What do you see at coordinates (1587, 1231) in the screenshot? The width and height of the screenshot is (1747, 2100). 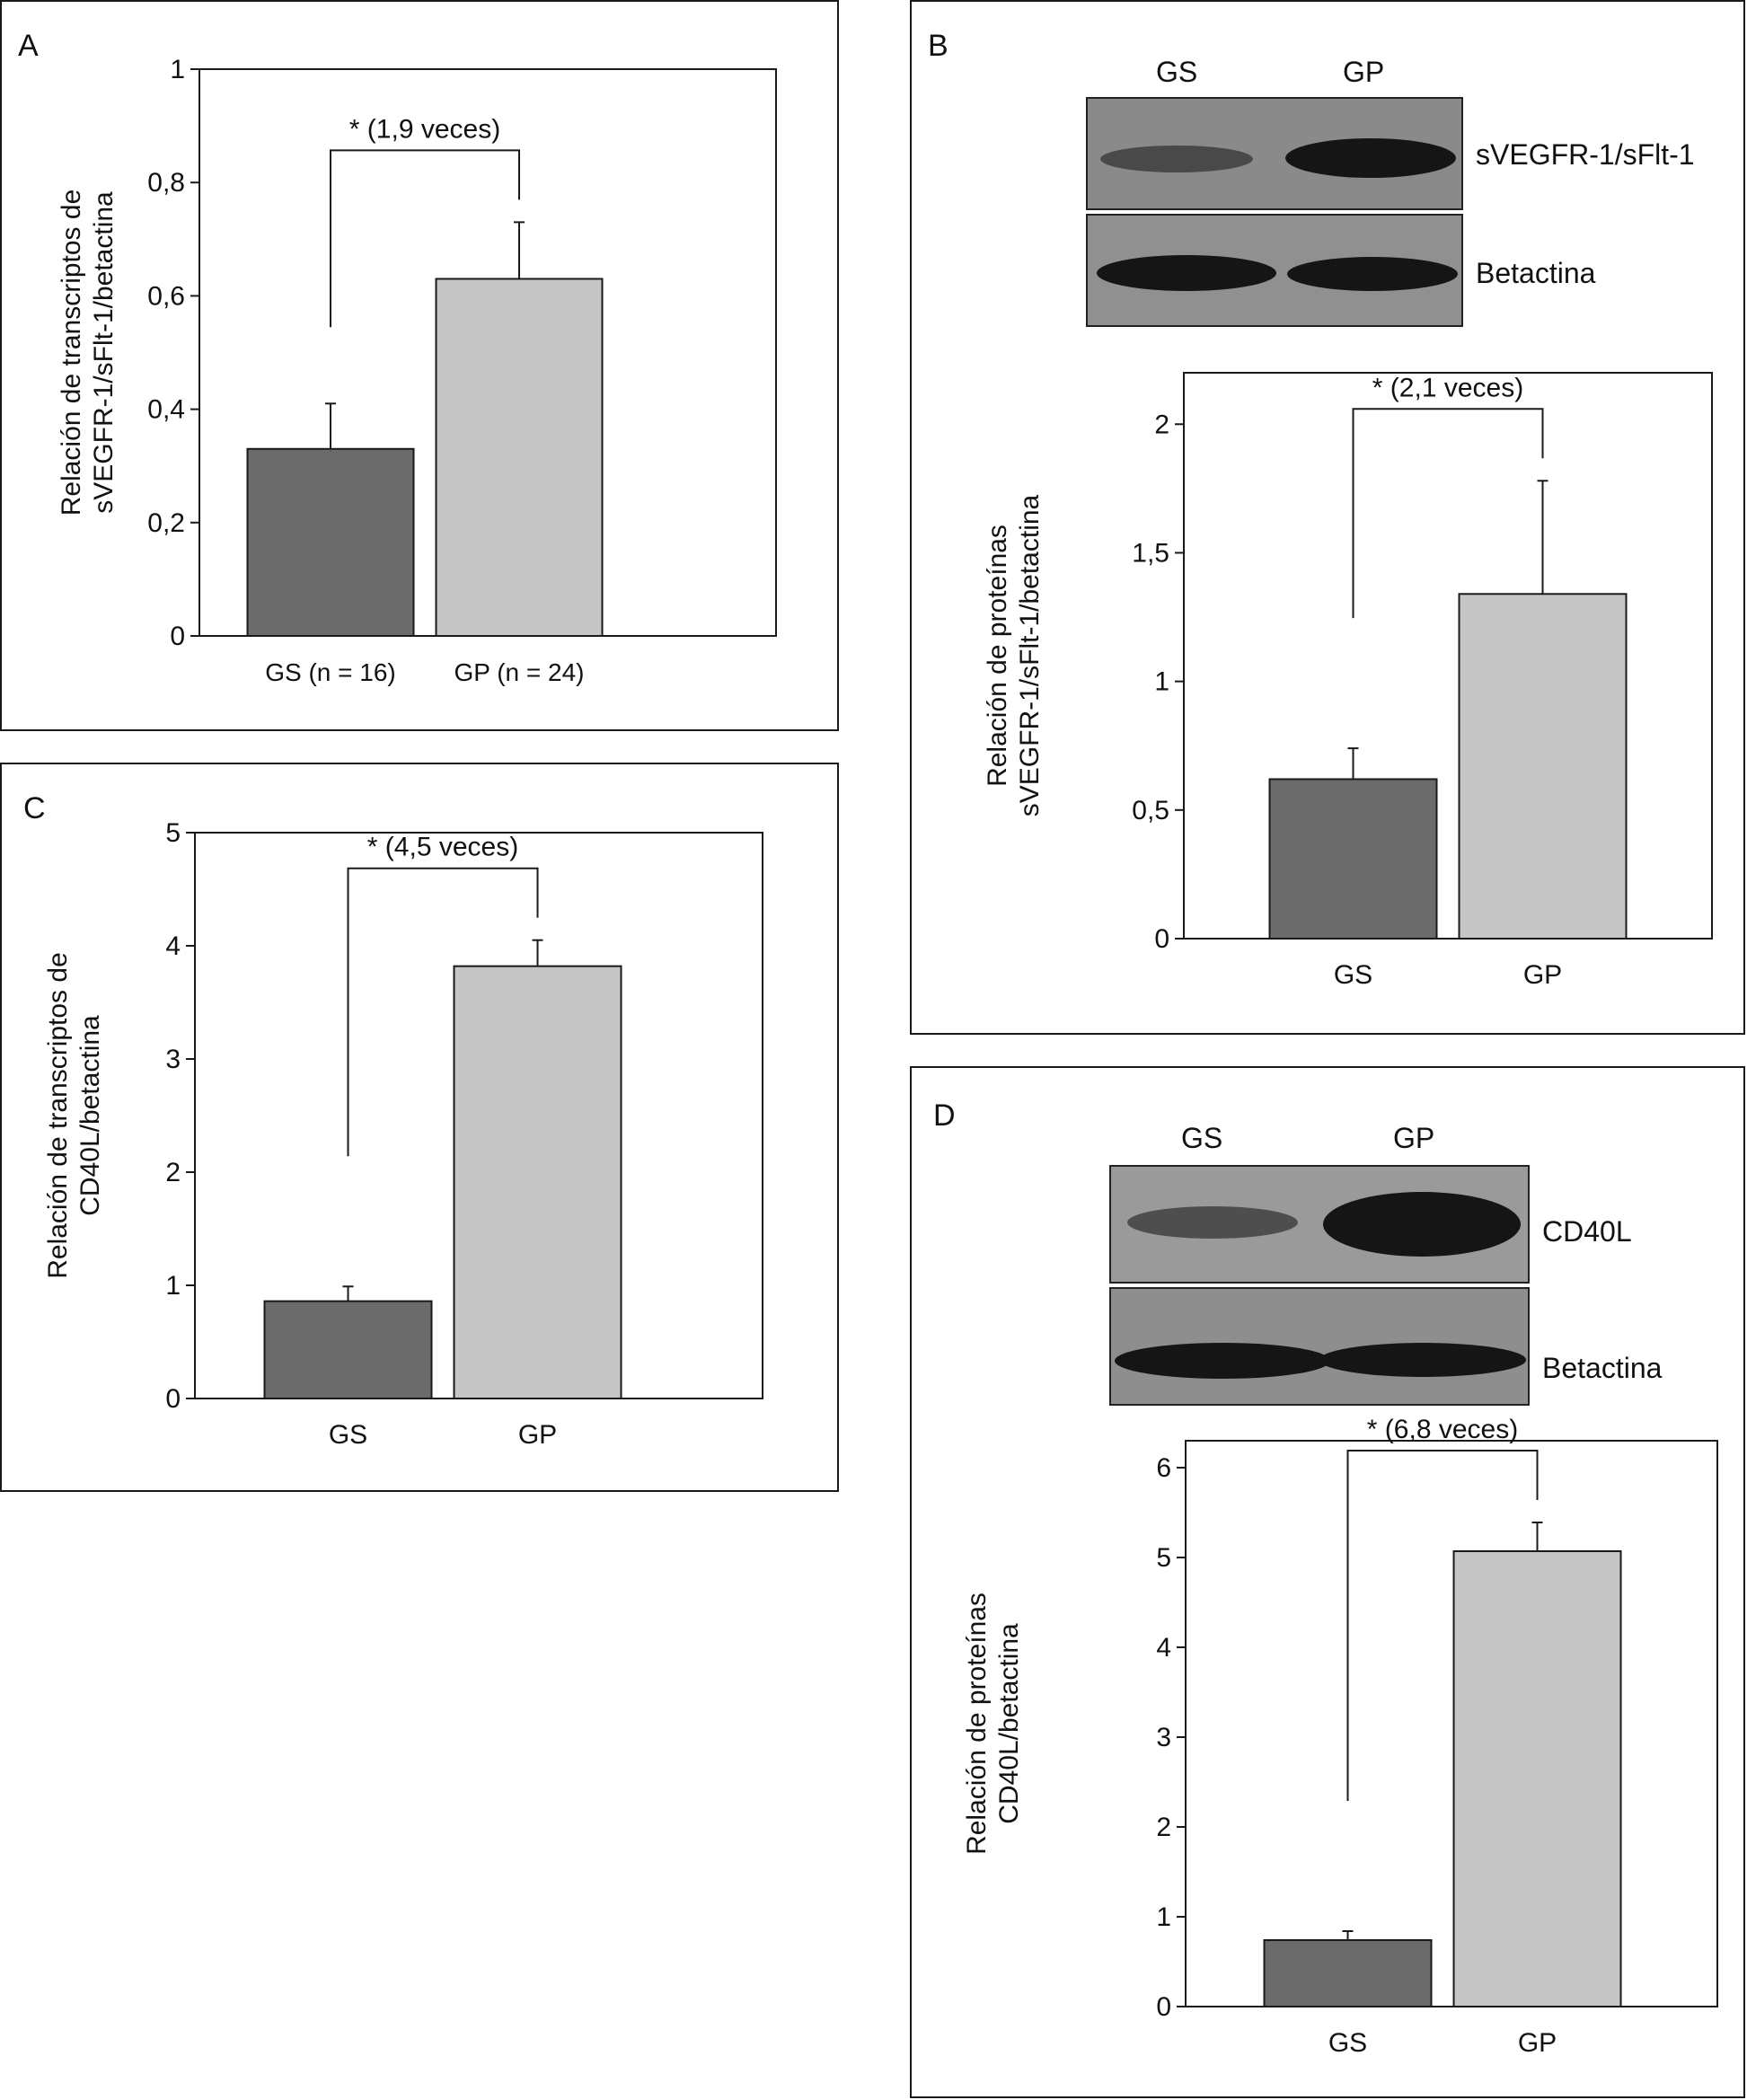 I see `blot-d-row-1-label: CD40L` at bounding box center [1587, 1231].